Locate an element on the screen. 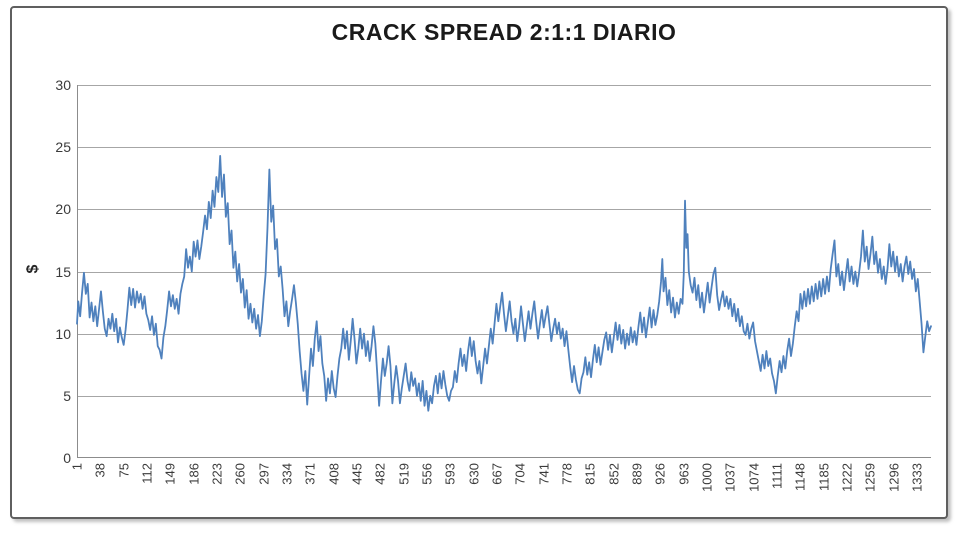  x-tick-label: 852 is located at coordinates (614, 474).